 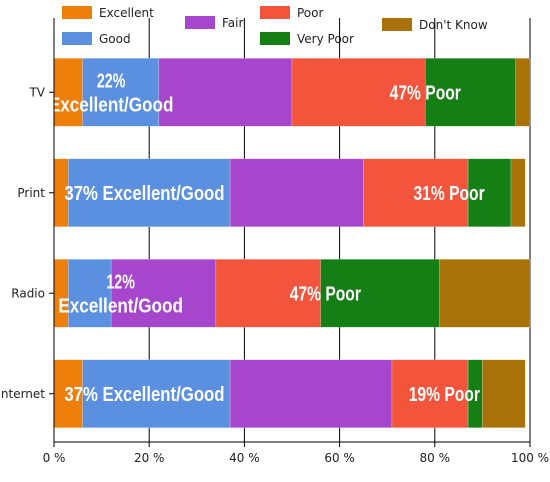 I want to click on legend-label: Don't Know, so click(x=453, y=25).